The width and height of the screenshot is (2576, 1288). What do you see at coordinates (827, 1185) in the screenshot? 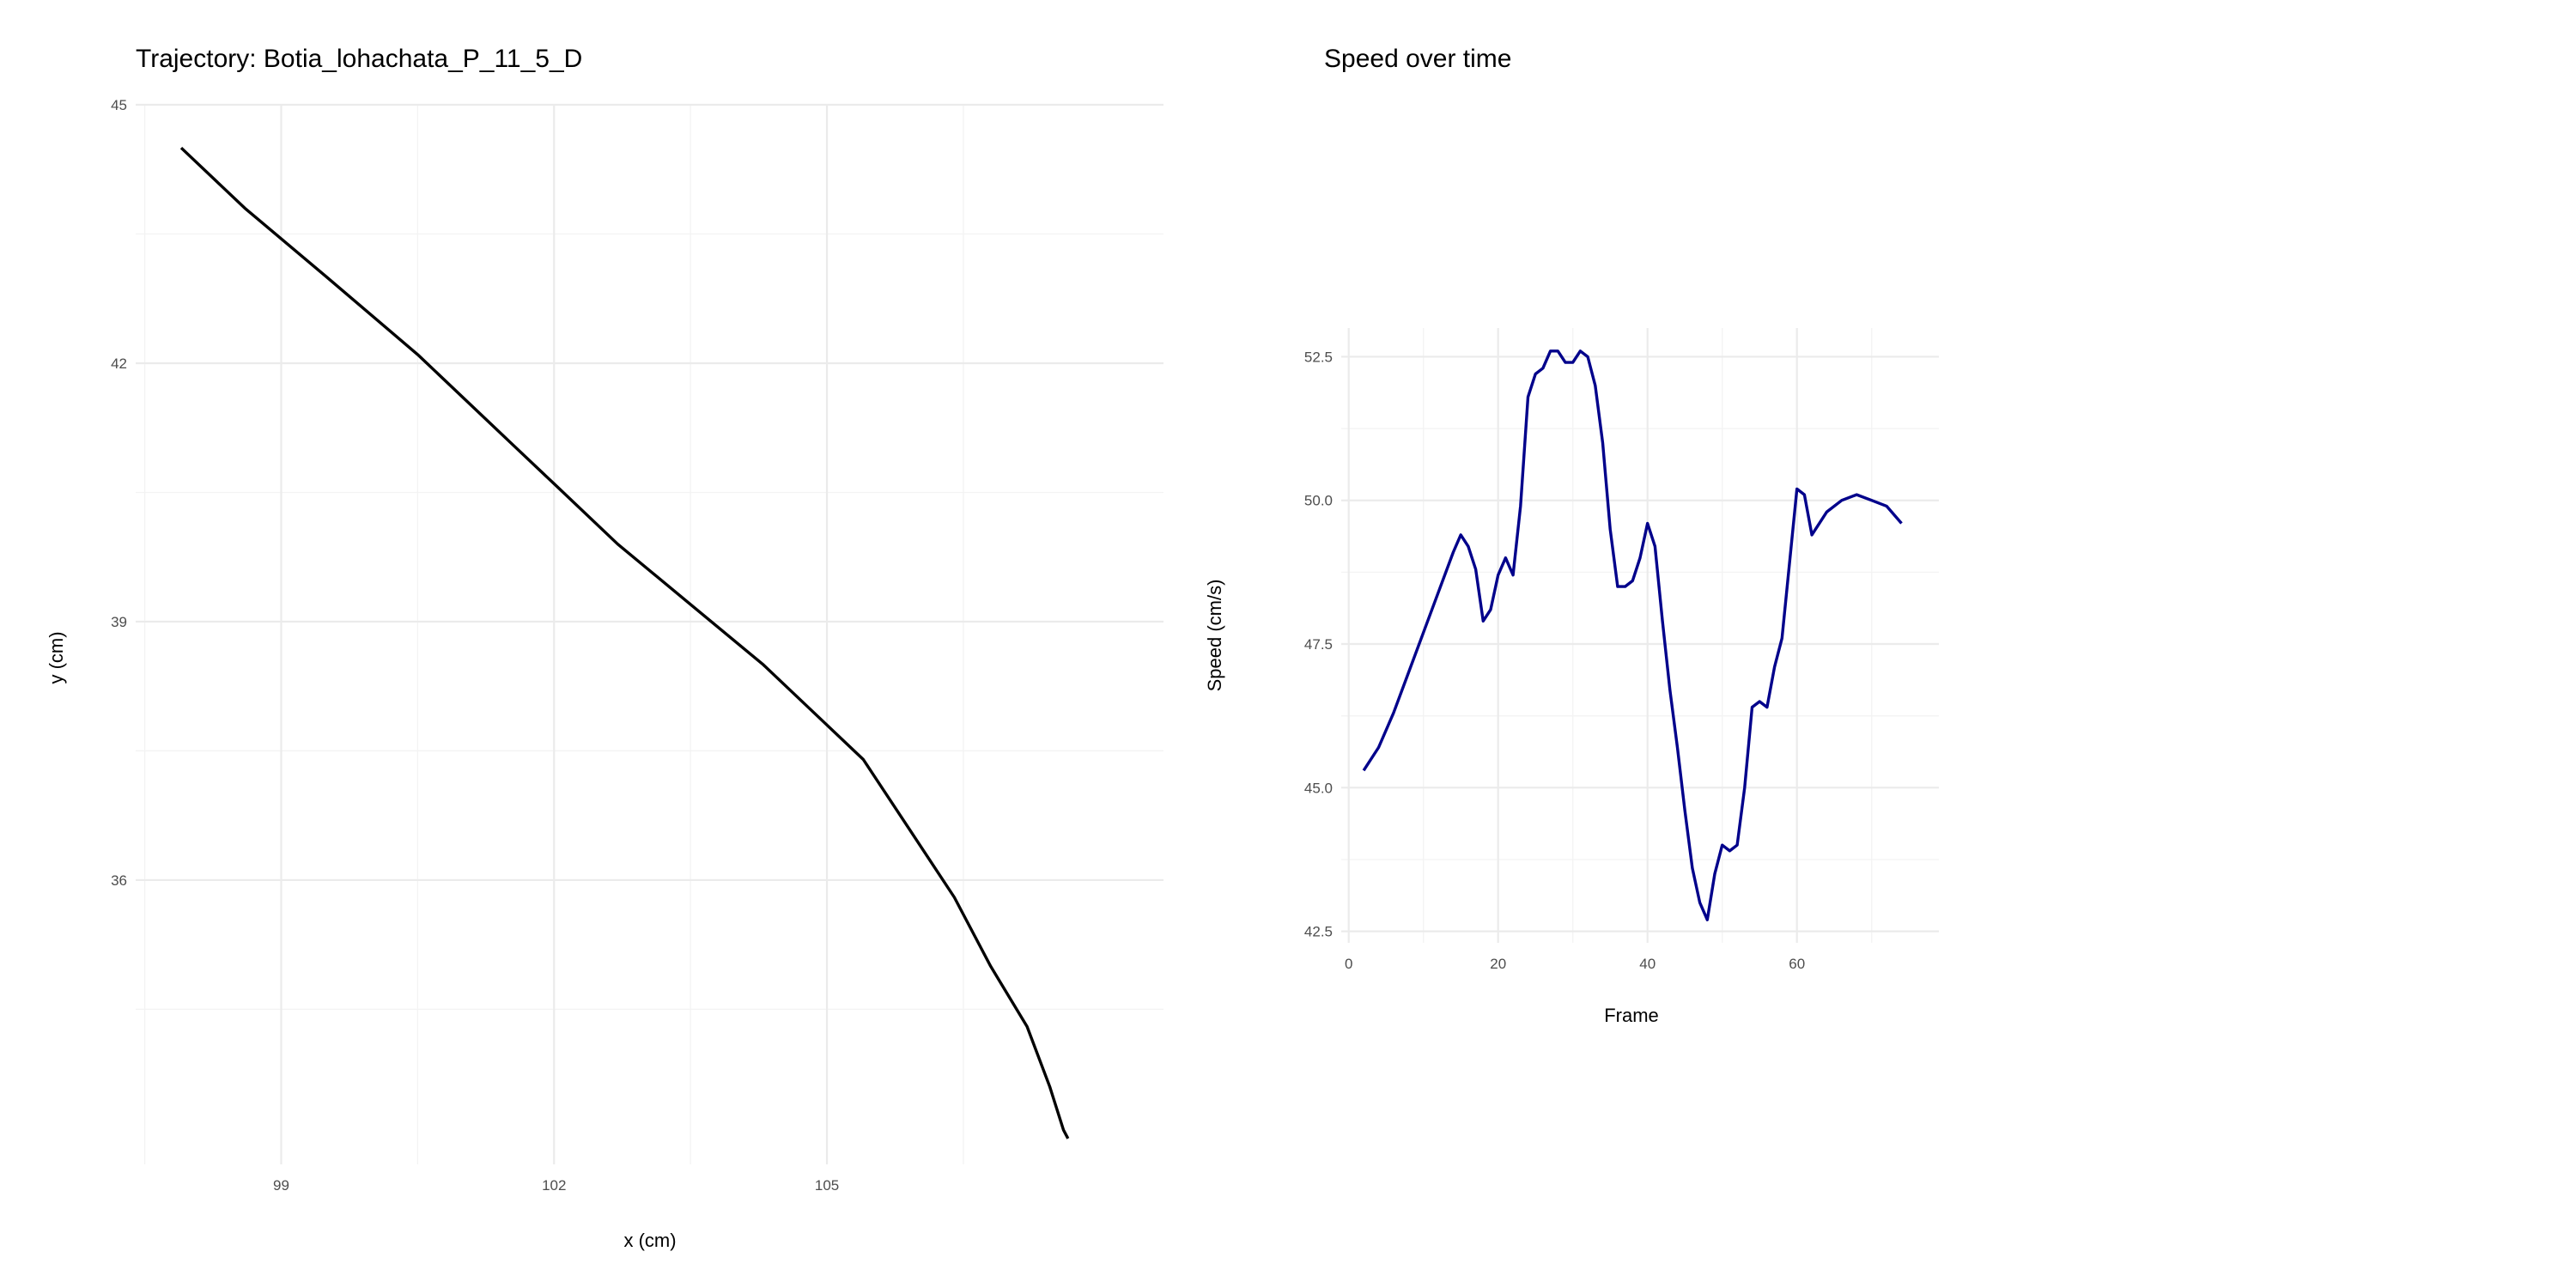
I see `trajectory-x-tick-label: 105` at bounding box center [827, 1185].